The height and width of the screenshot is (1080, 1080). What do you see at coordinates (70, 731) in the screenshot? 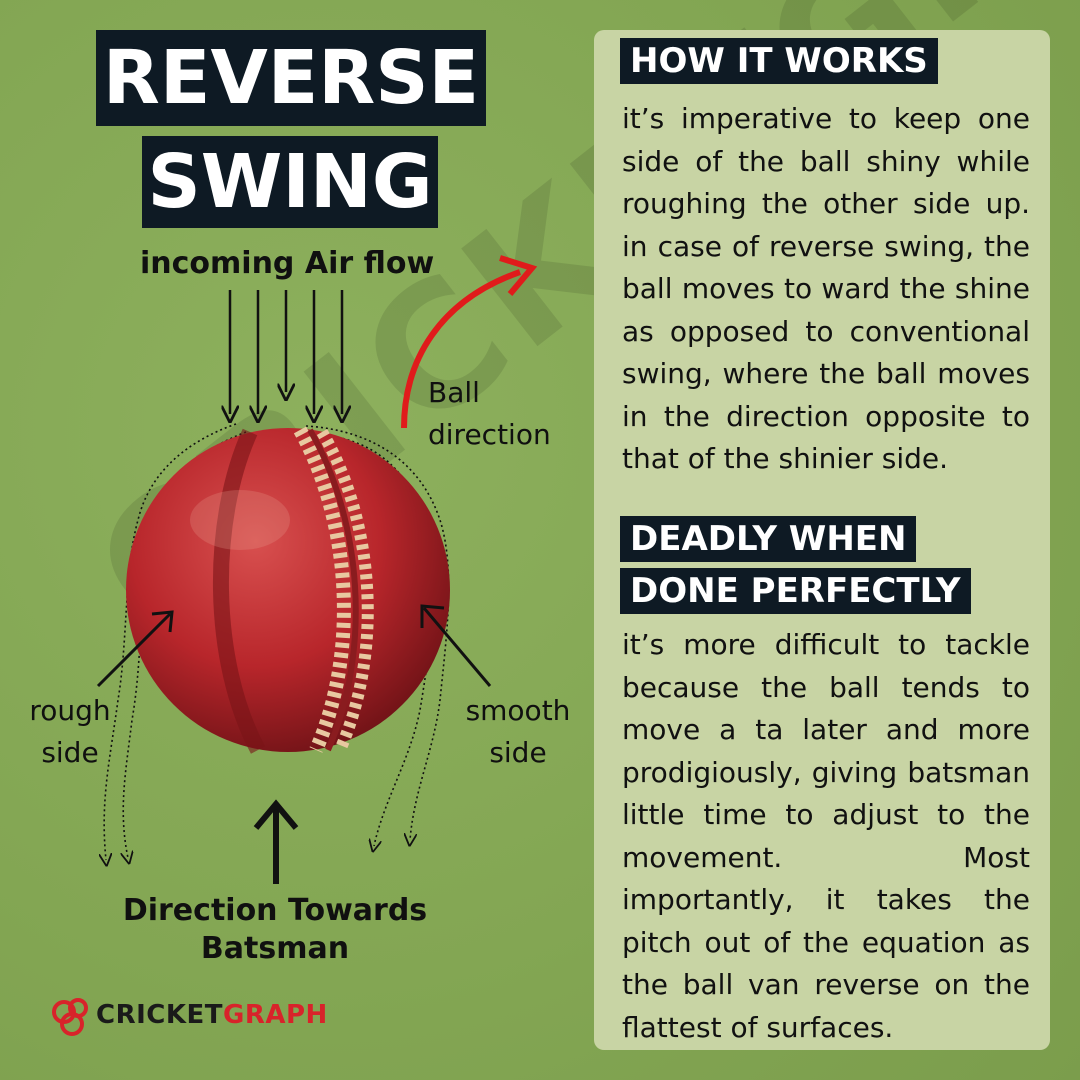
I see `rough-side-label: rough side` at bounding box center [70, 731].